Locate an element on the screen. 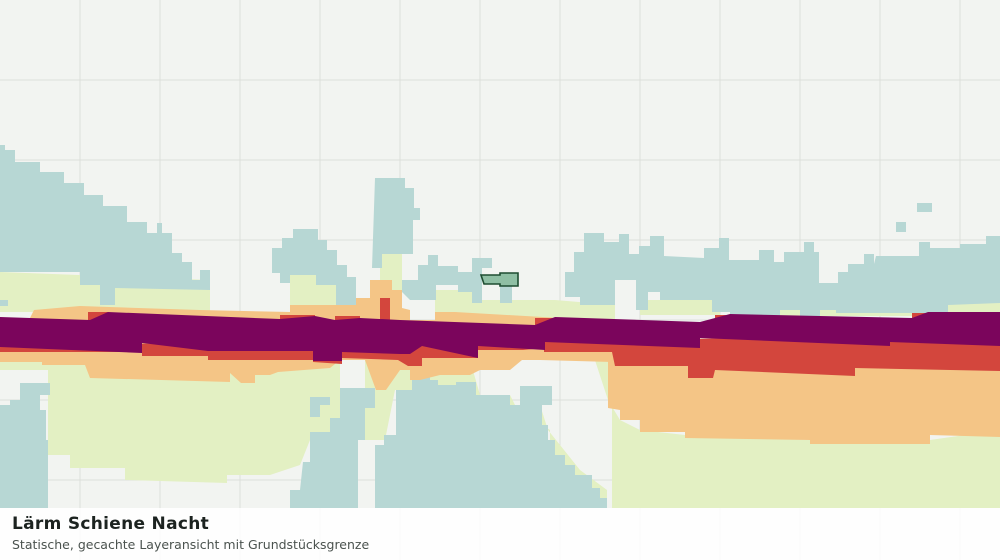 The height and width of the screenshot is (560, 1000). noise-zone-very-high is located at coordinates (500, 336).